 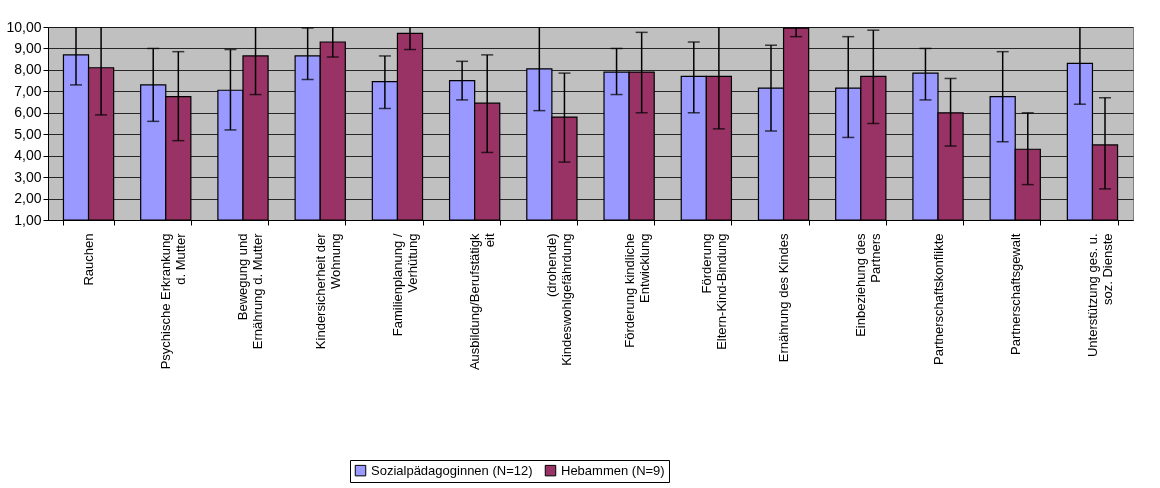 I want to click on x-tick-label: Partnerschaftsgewalt, so click(x=1015, y=294).